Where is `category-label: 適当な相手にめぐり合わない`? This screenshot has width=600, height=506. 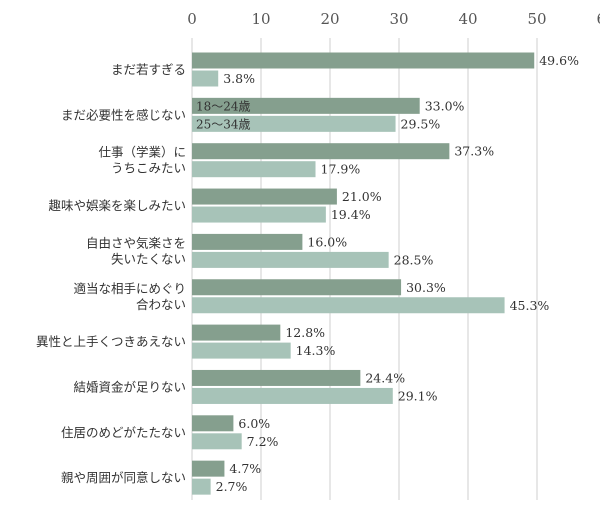 category-label: 適当な相手にめぐり合わない is located at coordinates (129, 296).